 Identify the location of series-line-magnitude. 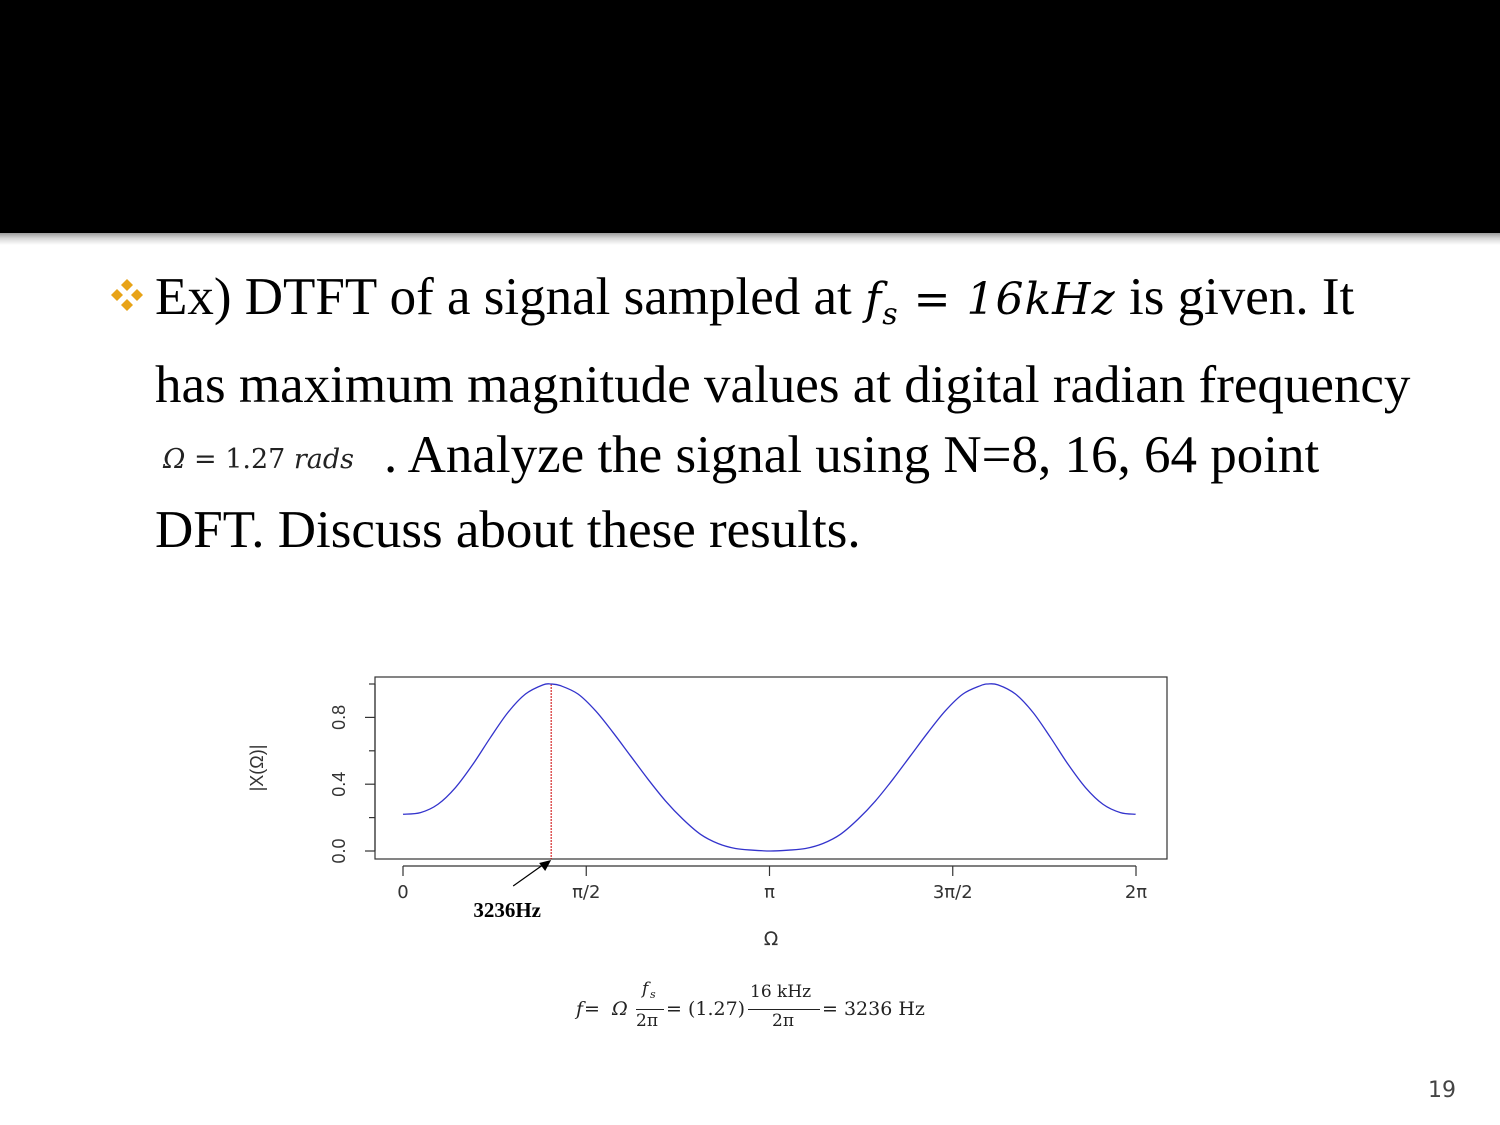
(769, 767).